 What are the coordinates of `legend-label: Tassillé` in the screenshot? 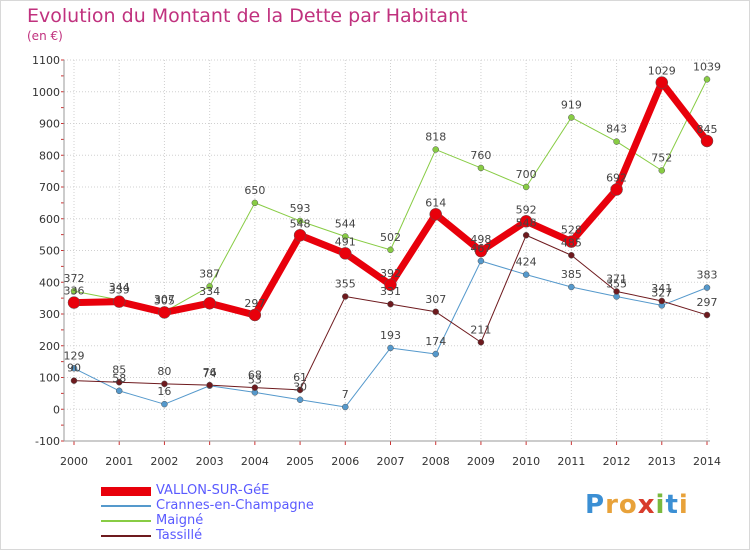 It's located at (179, 535).